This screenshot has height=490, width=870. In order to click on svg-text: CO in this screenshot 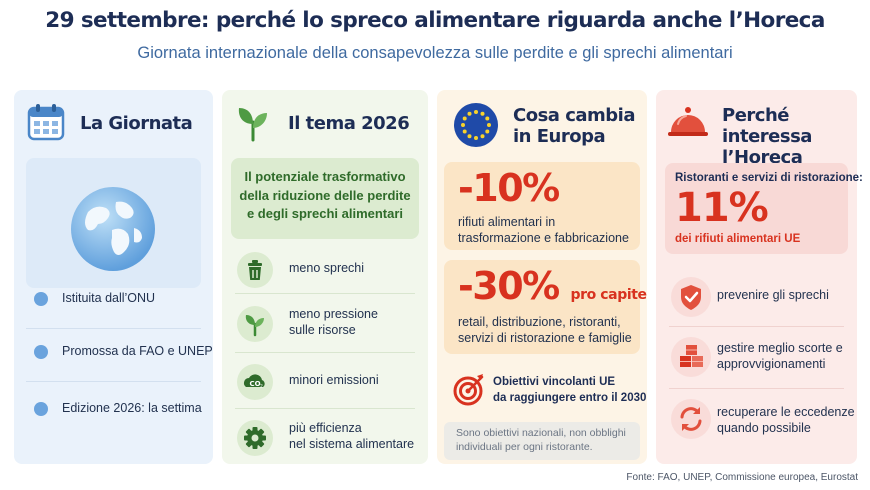, I will do `click(255, 384)`.